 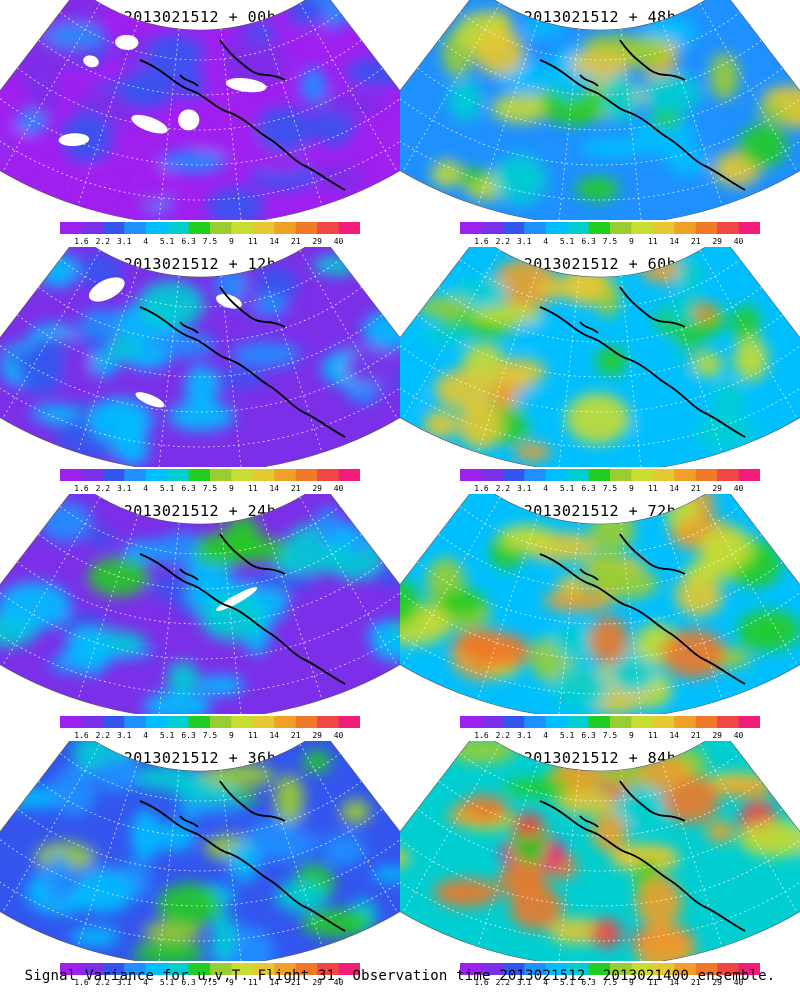 What do you see at coordinates (738, 488) in the screenshot?
I see `colorbar-tick-label: 40` at bounding box center [738, 488].